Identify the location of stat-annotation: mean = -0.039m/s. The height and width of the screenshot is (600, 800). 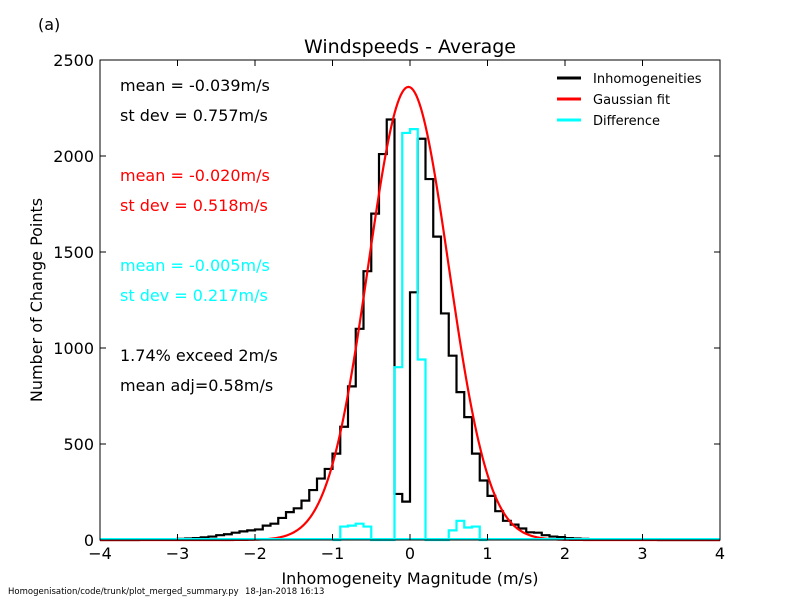
(195, 85).